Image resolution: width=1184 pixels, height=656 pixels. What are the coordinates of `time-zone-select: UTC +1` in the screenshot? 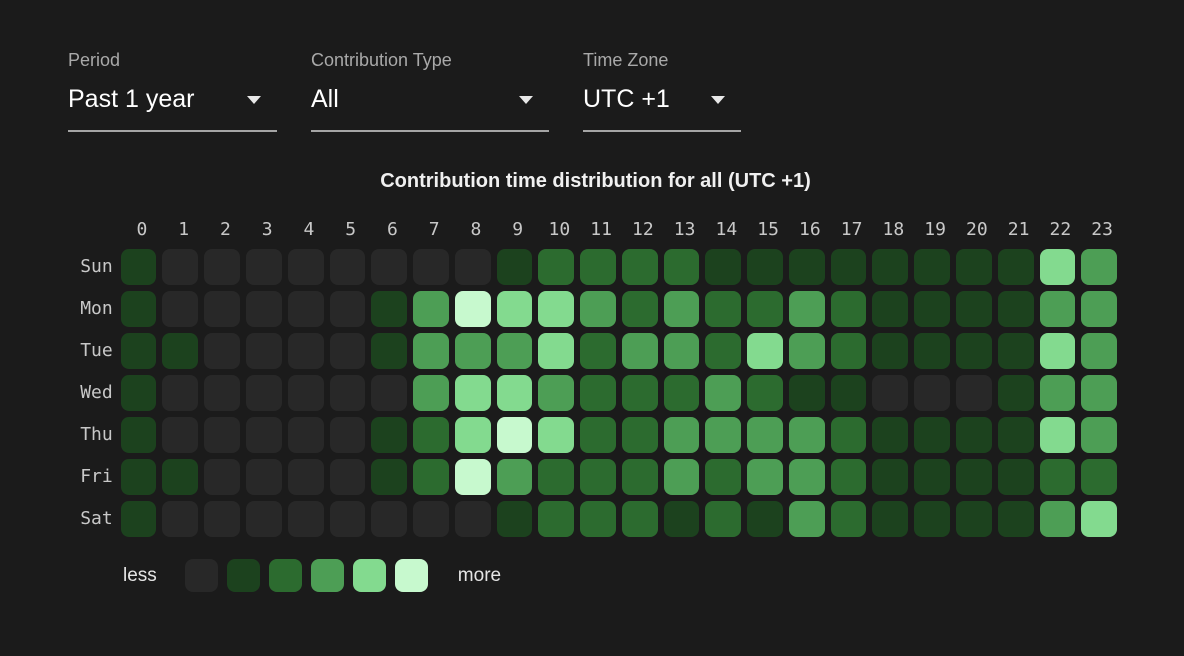 It's located at (662, 108).